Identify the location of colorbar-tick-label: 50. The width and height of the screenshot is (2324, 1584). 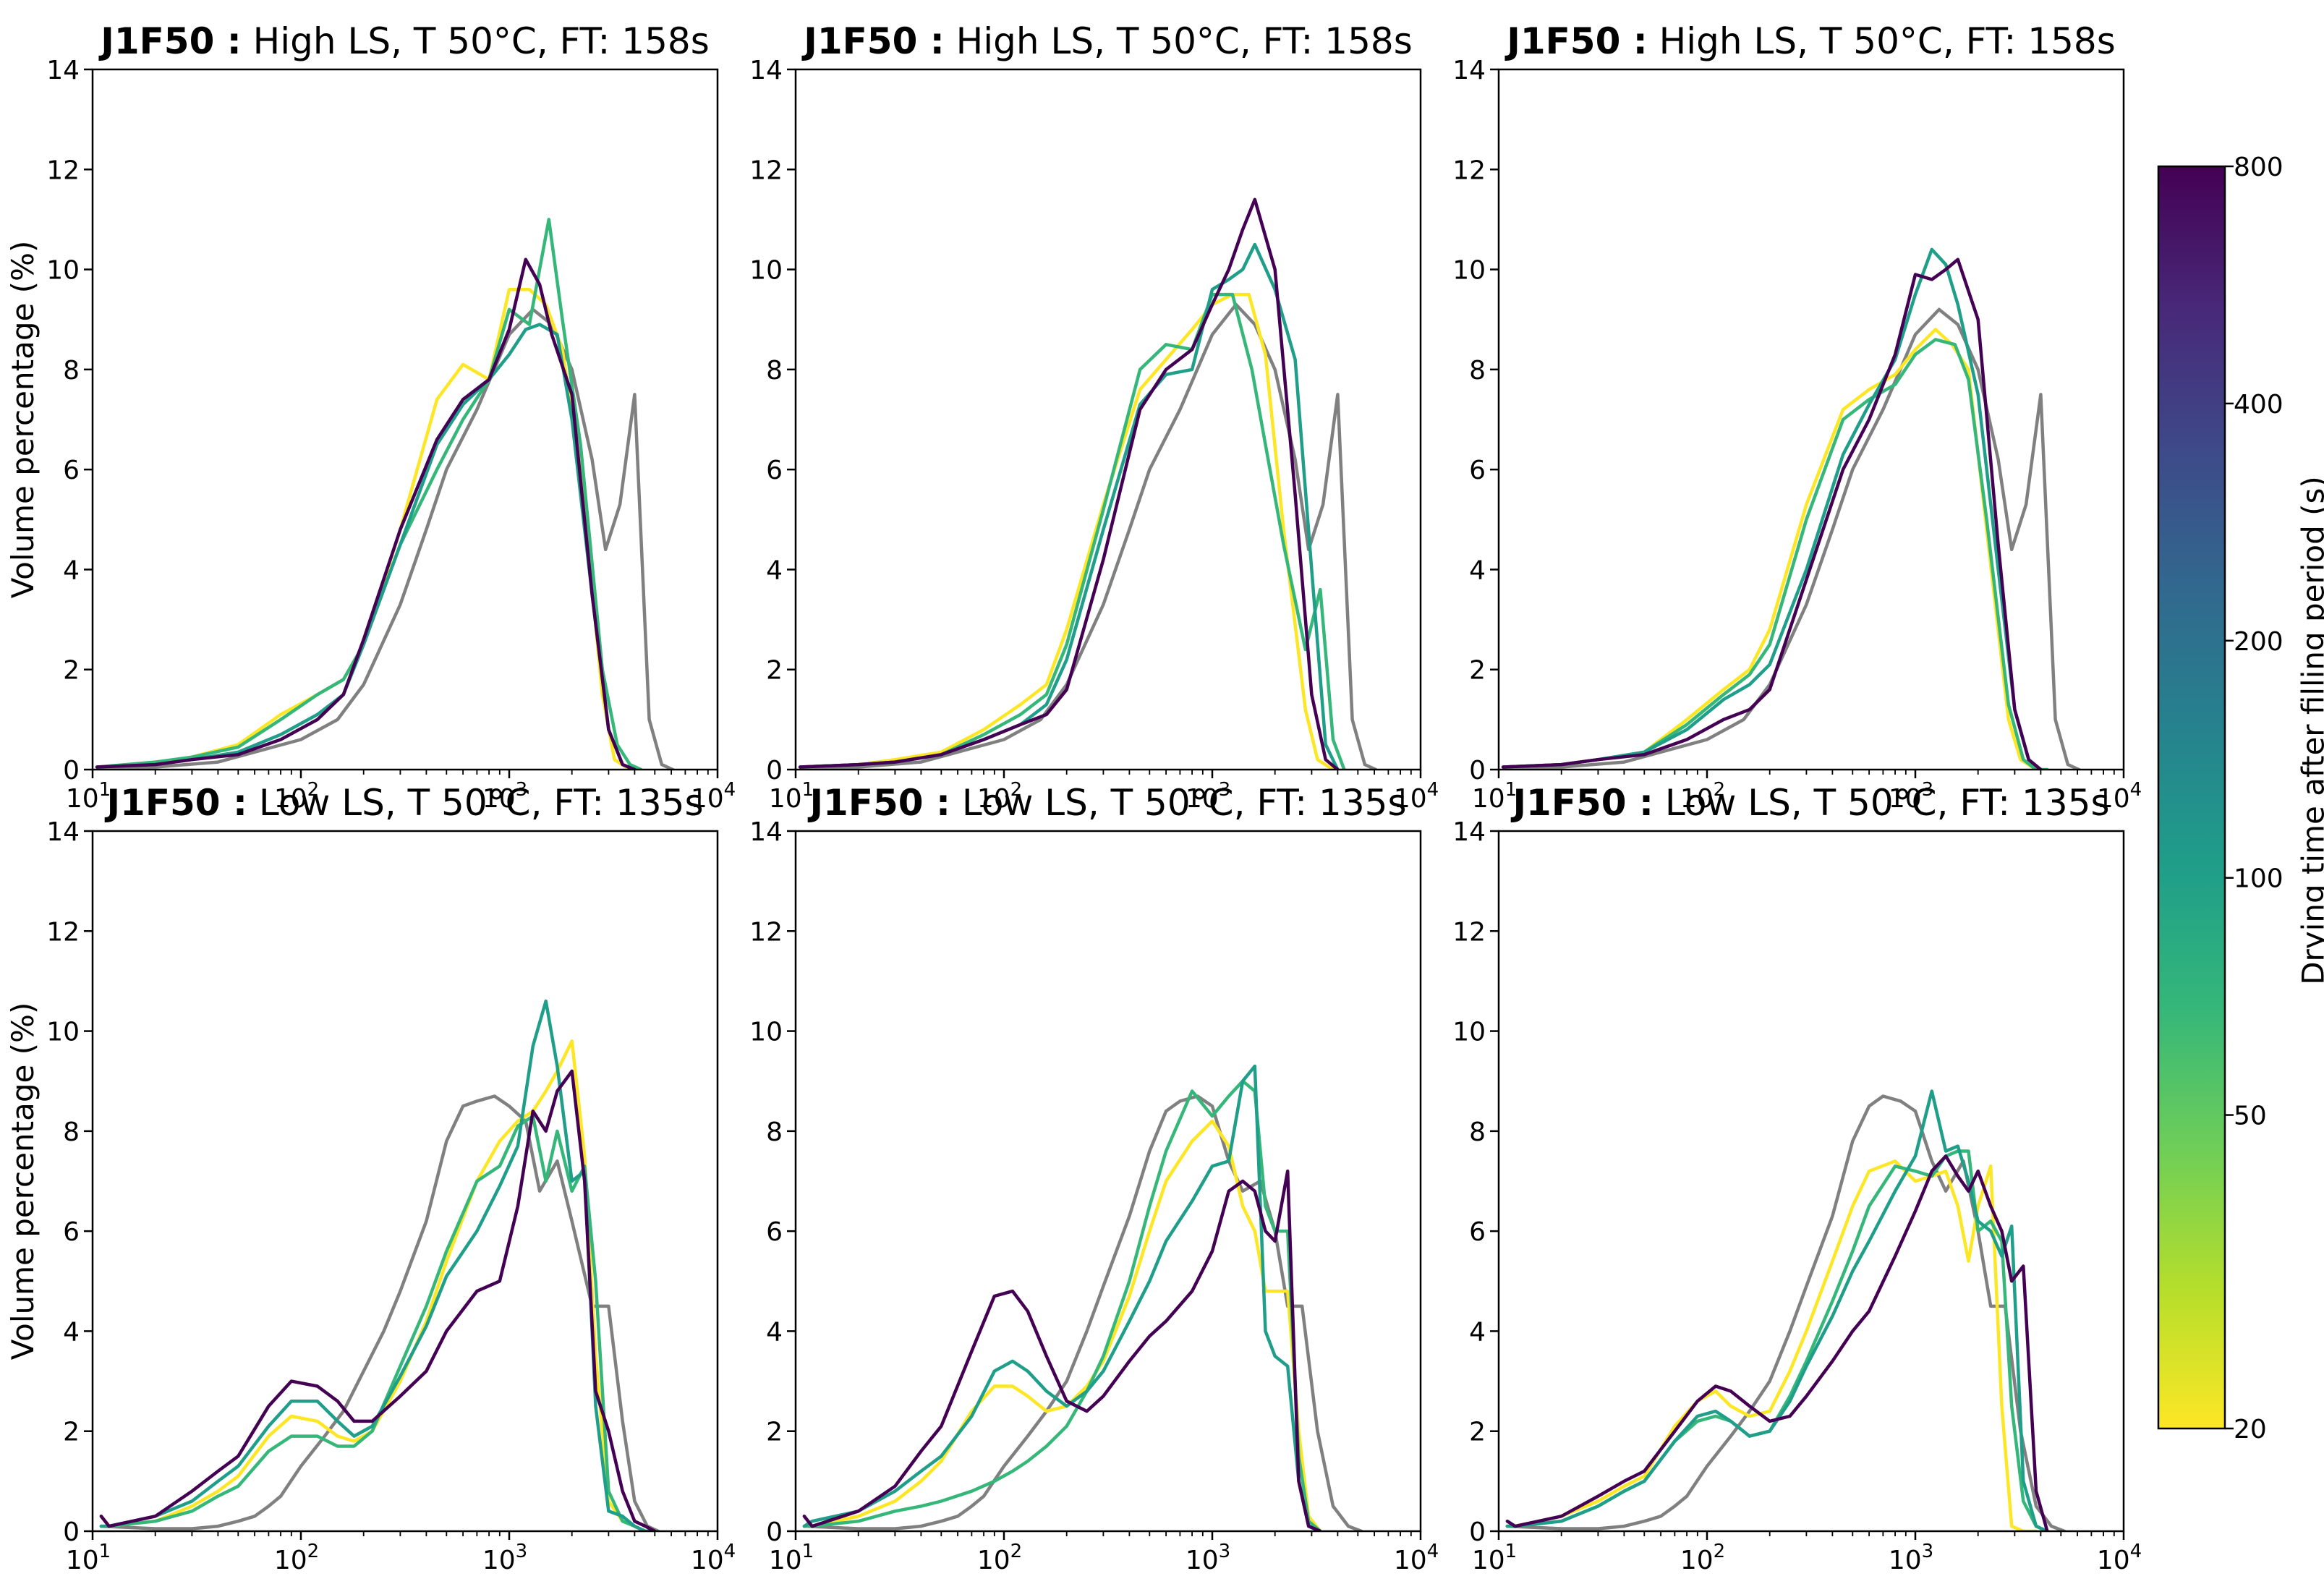
(2250, 1116).